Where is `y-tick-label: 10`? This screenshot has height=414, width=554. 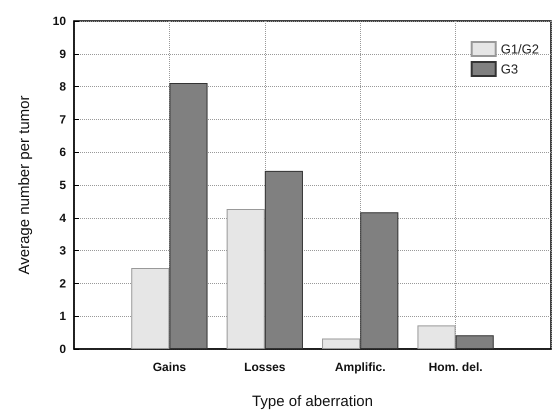
y-tick-label: 10 is located at coordinates (59, 21).